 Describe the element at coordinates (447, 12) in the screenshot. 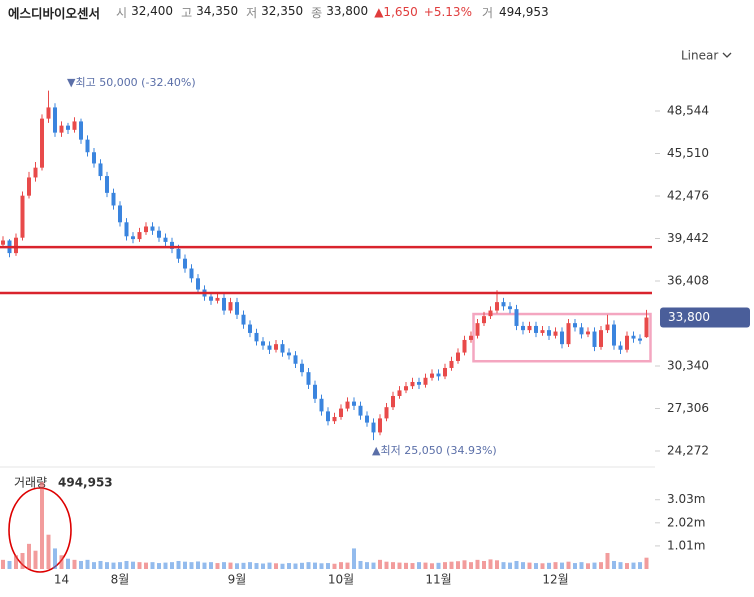

I see `change-pct: +5.13%` at that location.